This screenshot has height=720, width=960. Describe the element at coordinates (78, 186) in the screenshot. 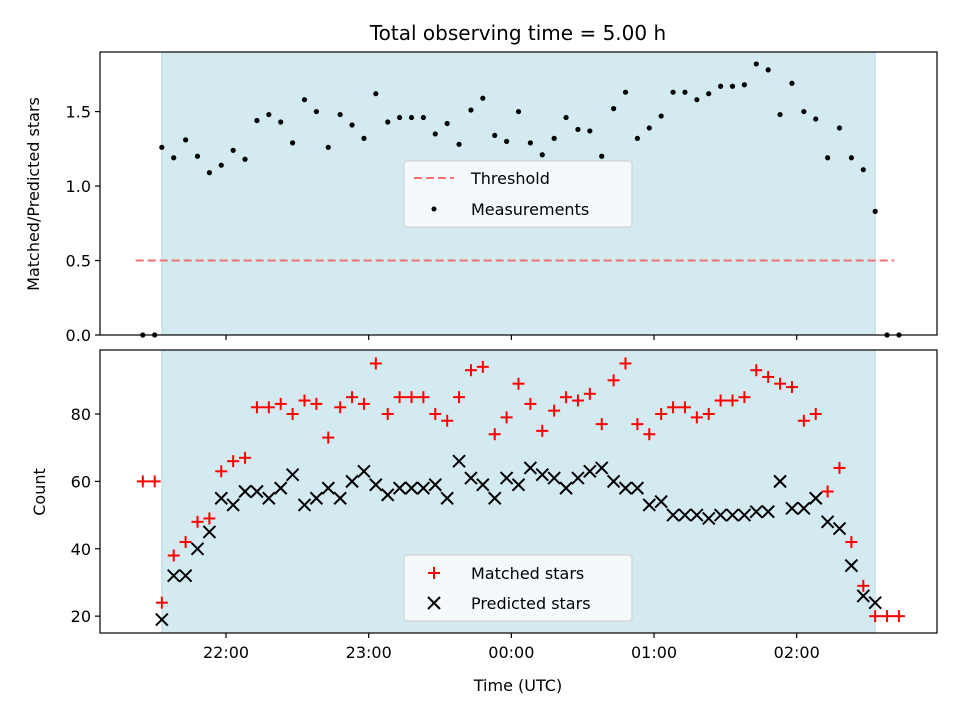

I see `top-y-tick-label: 1.0` at that location.